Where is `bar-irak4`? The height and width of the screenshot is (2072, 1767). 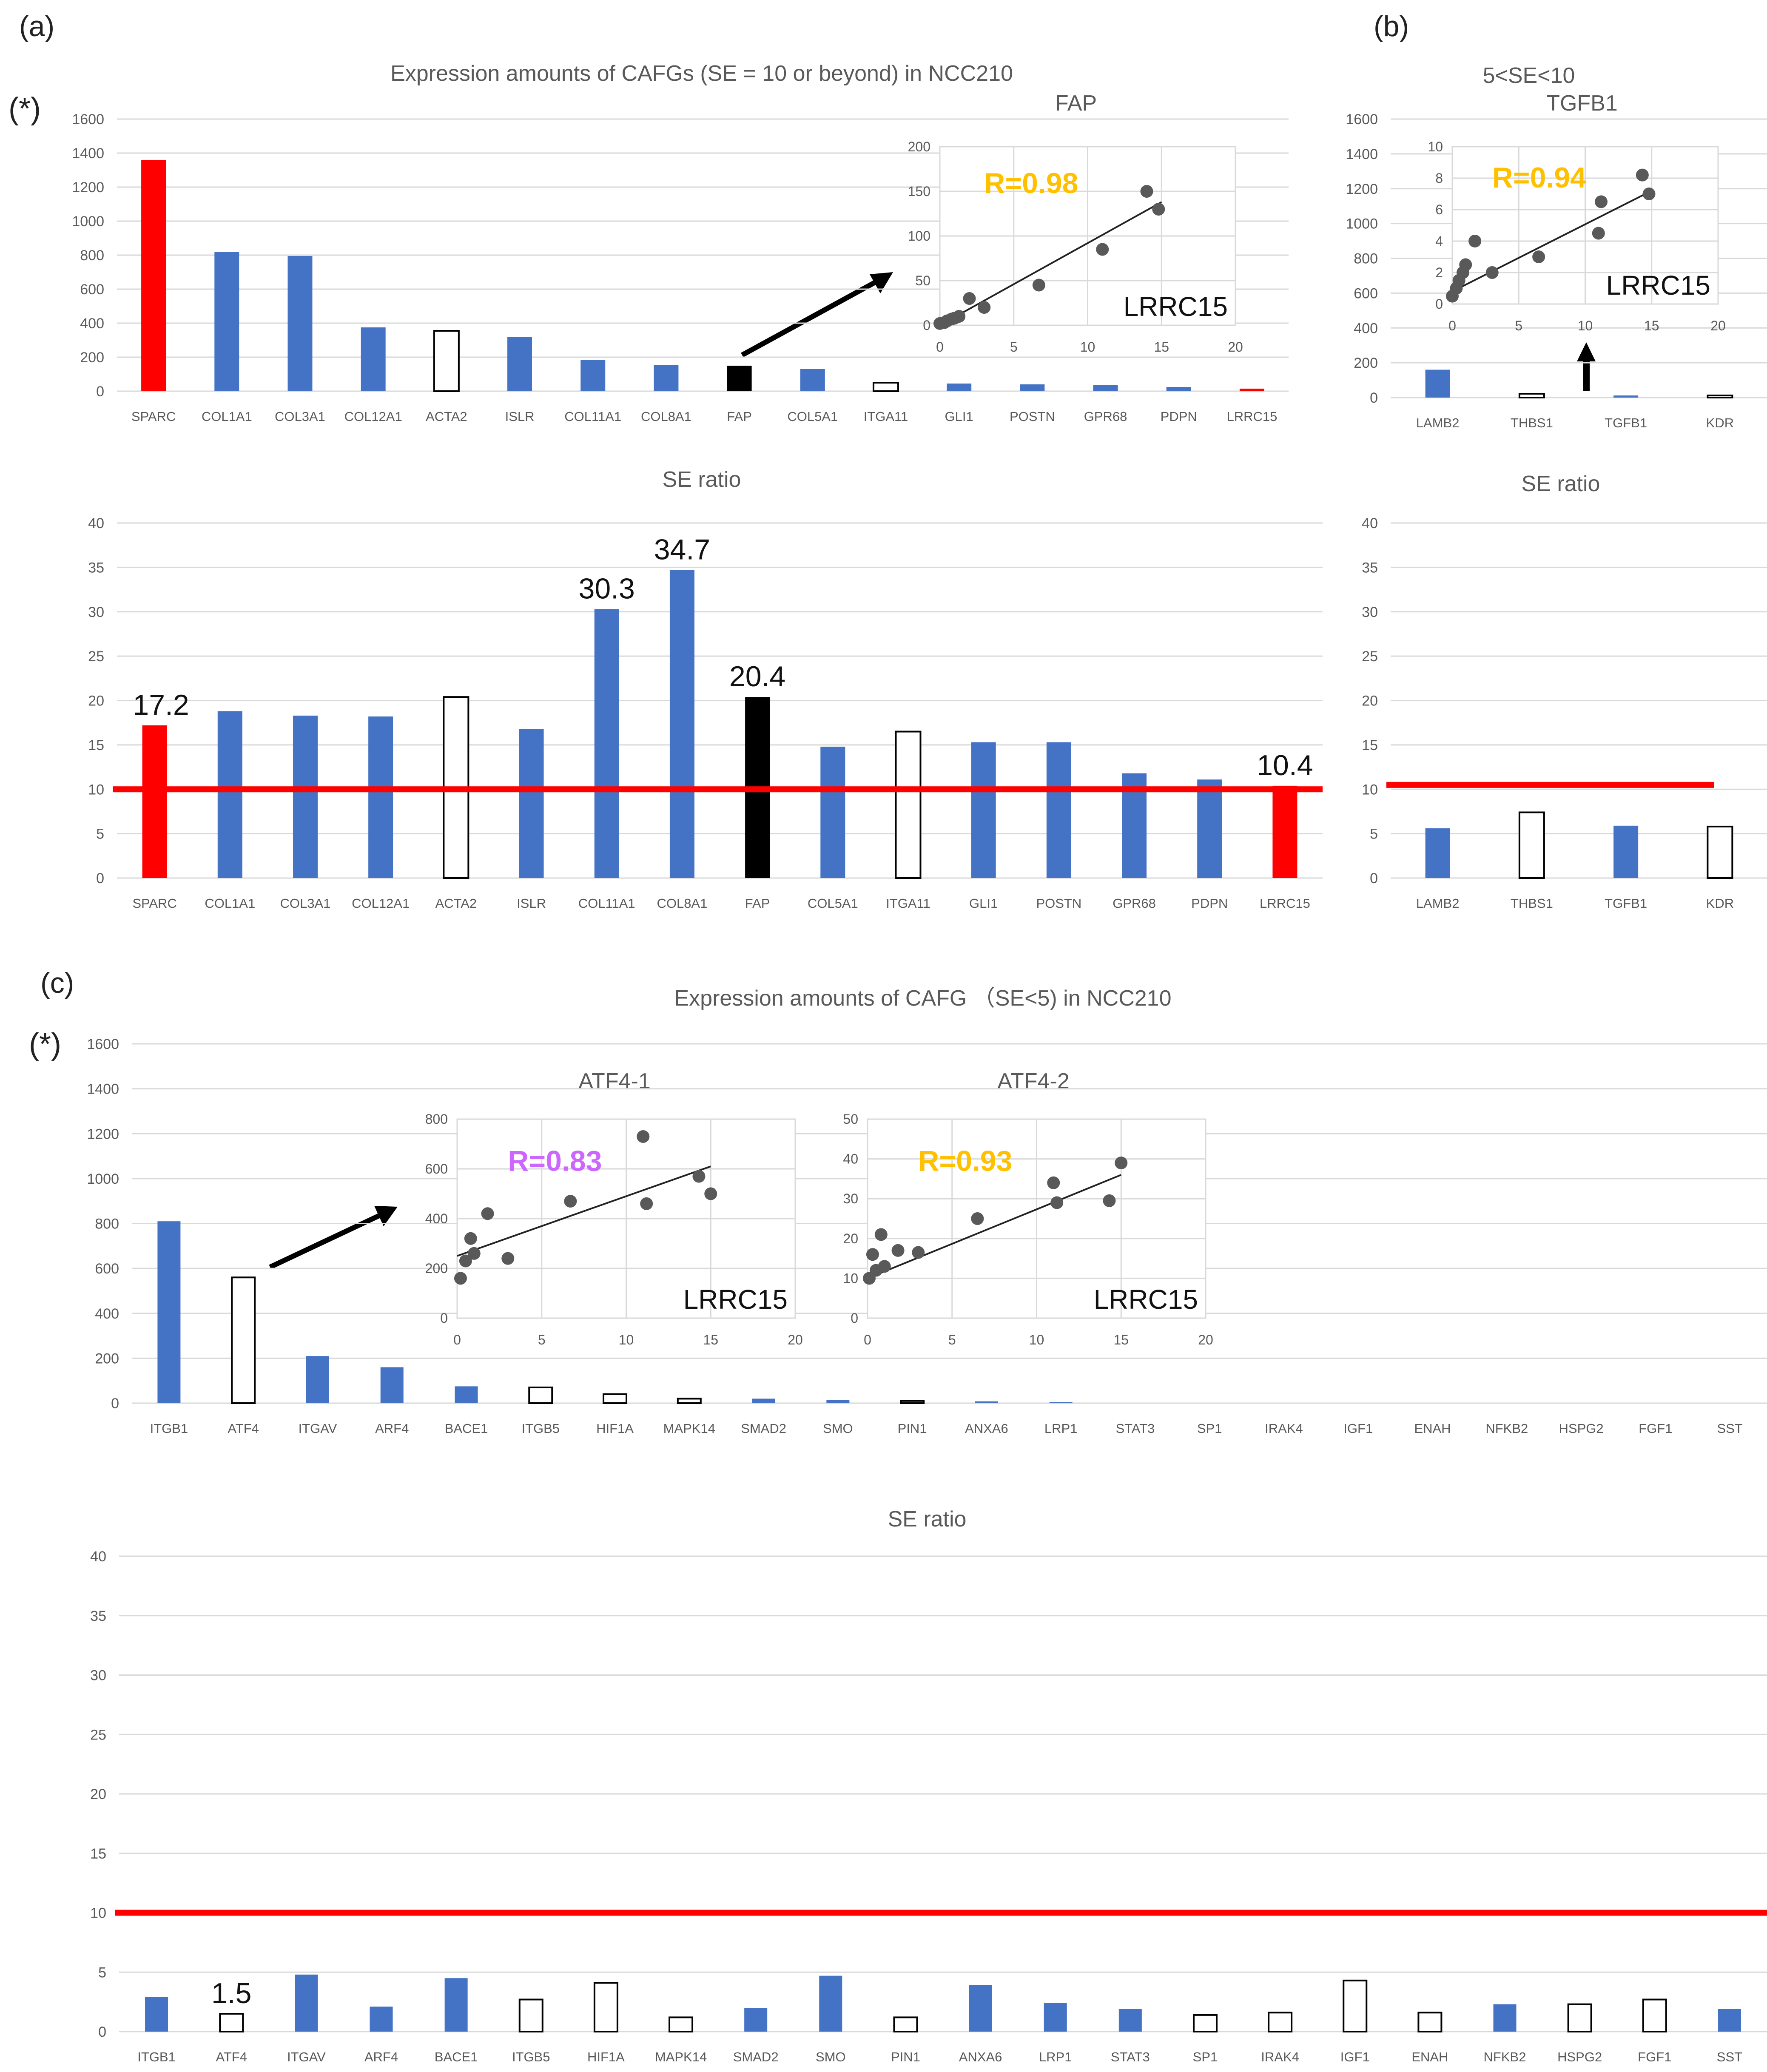 bar-irak4 is located at coordinates (1280, 2022).